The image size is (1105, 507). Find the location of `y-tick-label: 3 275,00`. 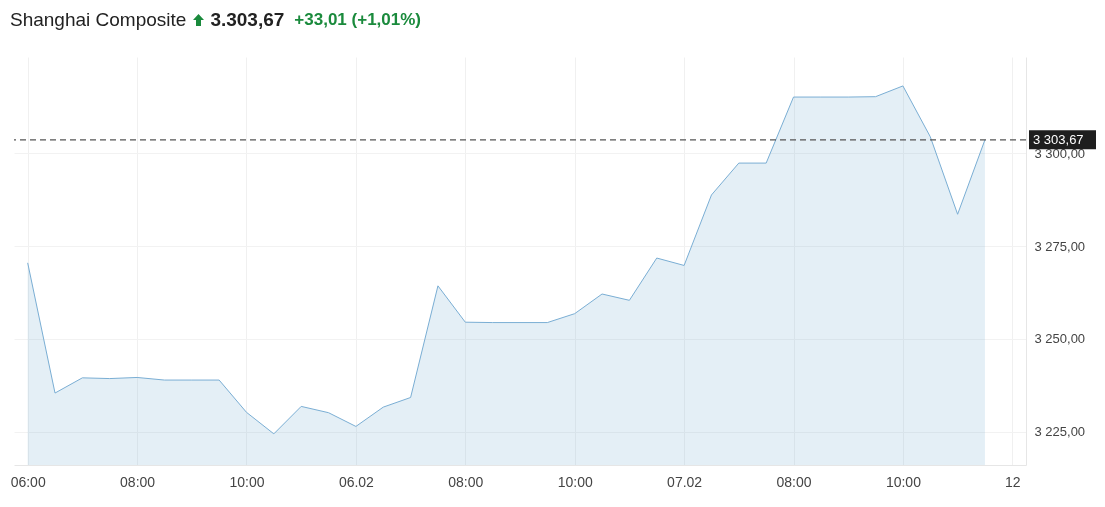

y-tick-label: 3 275,00 is located at coordinates (1060, 246).